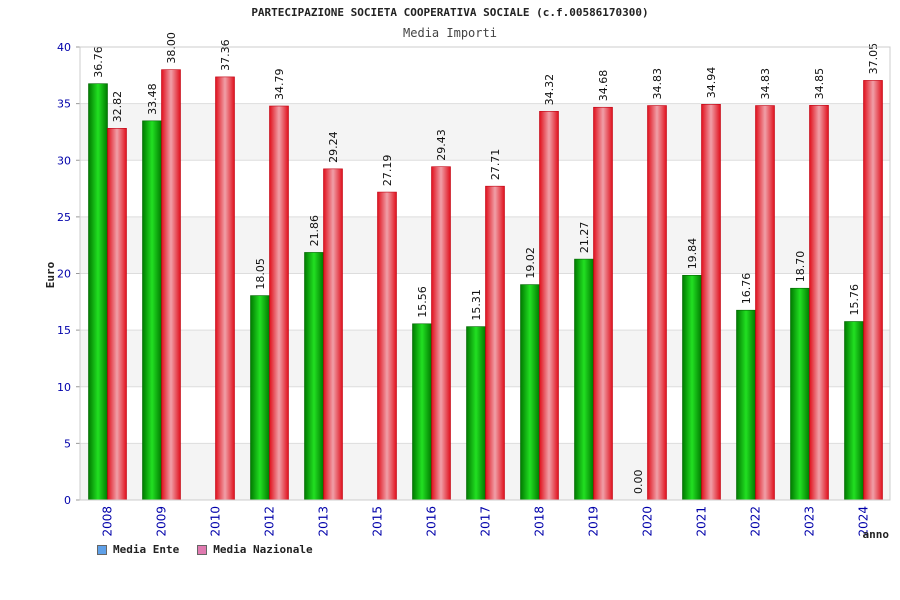 Image resolution: width=900 pixels, height=600 pixels. Describe the element at coordinates (117, 107) in the screenshot. I see `data-label-media-nazionale: 32.82` at that location.